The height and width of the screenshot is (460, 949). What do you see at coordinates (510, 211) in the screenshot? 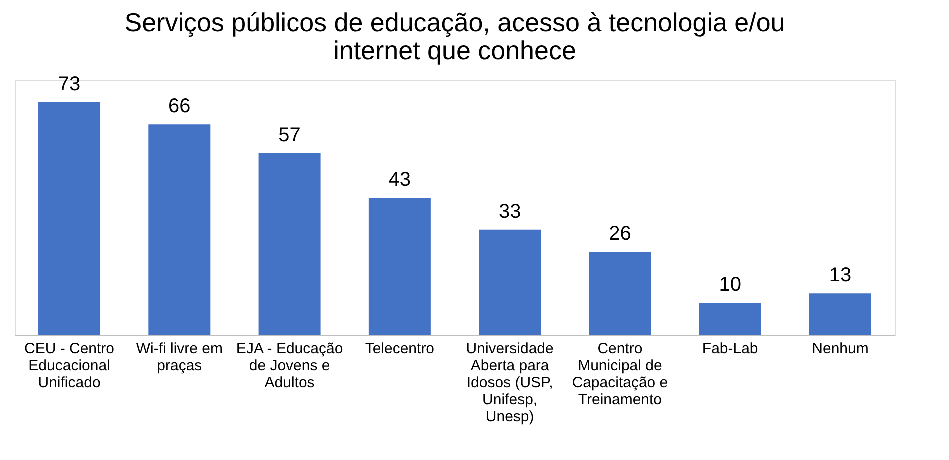
I see `data-label: 33` at bounding box center [510, 211].